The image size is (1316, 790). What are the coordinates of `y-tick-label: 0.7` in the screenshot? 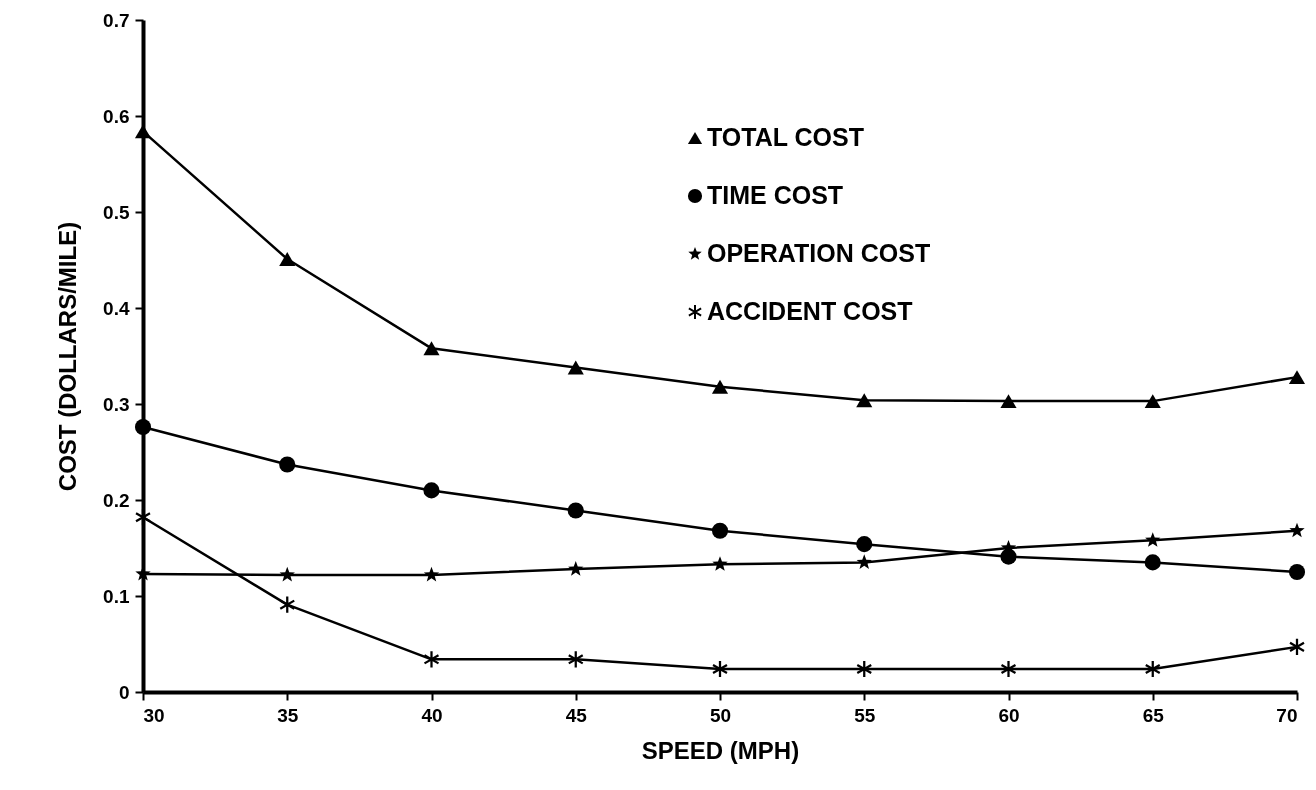 It's located at (116, 20).